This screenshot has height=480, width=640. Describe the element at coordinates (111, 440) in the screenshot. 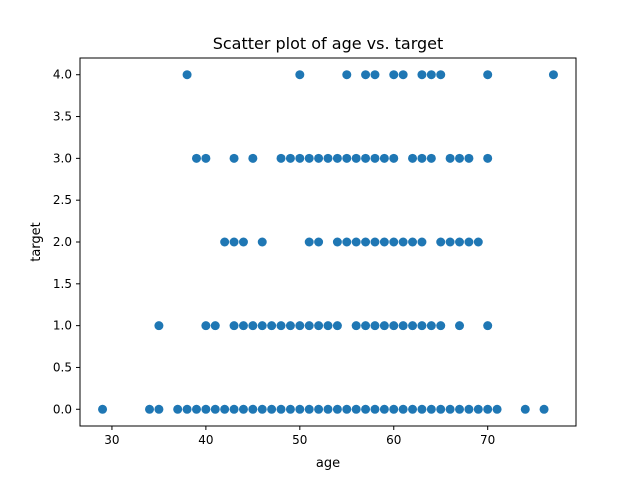

I see `x-tick-label: 30` at that location.